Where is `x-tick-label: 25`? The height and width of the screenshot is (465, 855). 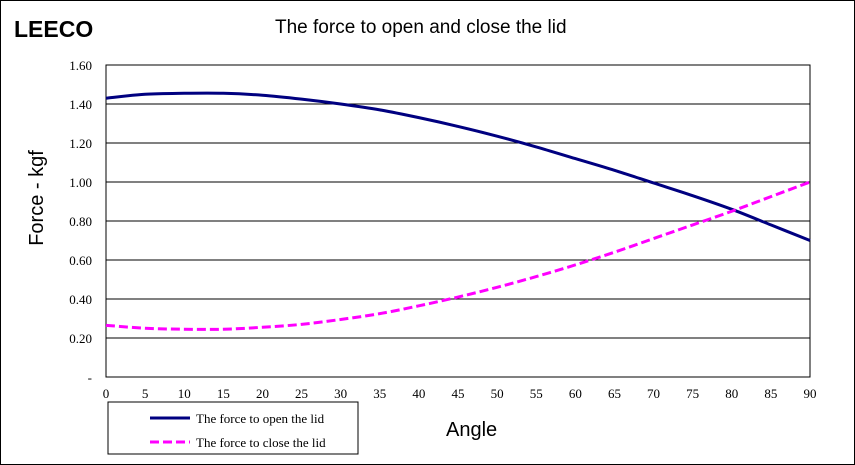
x-tick-label: 25 is located at coordinates (301, 393).